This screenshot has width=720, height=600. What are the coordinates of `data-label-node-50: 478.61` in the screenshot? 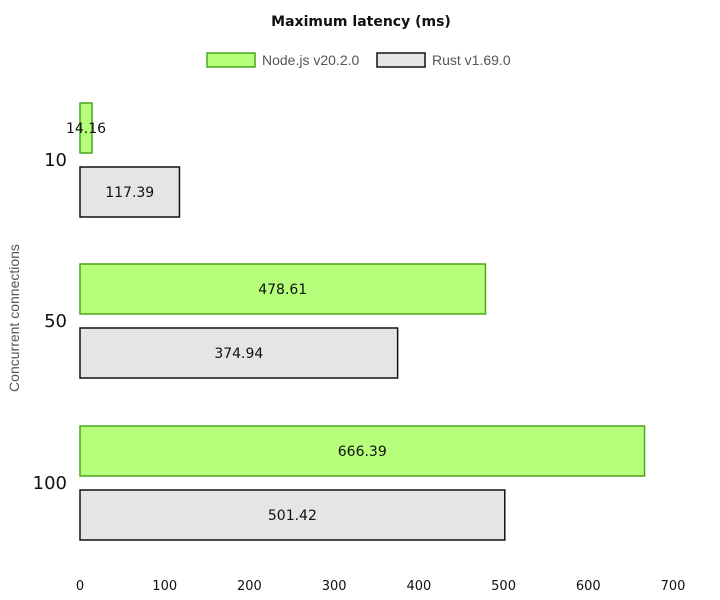 It's located at (282, 290).